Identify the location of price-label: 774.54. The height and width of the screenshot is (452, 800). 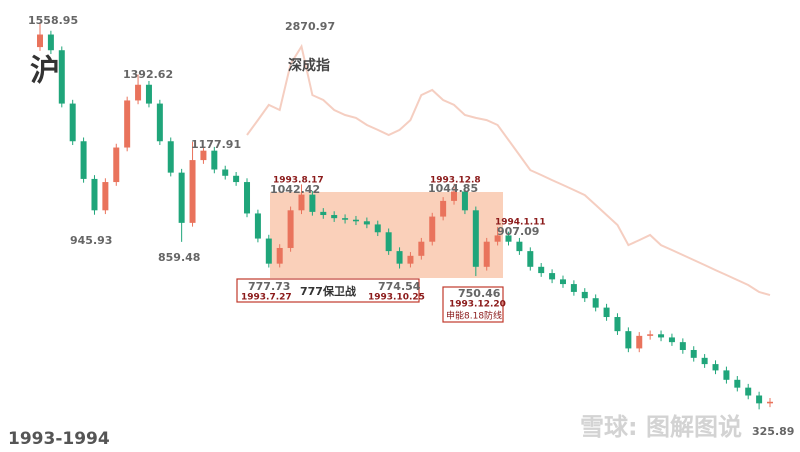
(399, 286).